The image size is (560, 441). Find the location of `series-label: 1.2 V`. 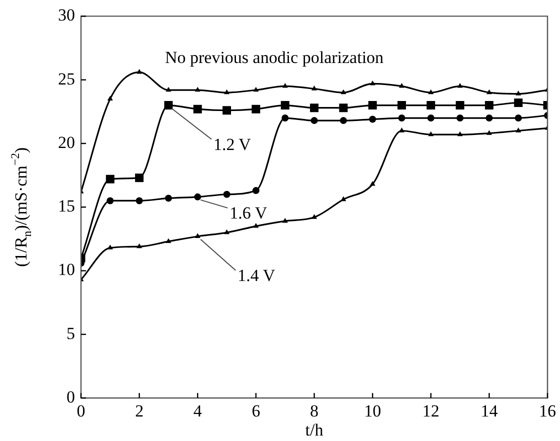

series-label: 1.2 V is located at coordinates (232, 144).